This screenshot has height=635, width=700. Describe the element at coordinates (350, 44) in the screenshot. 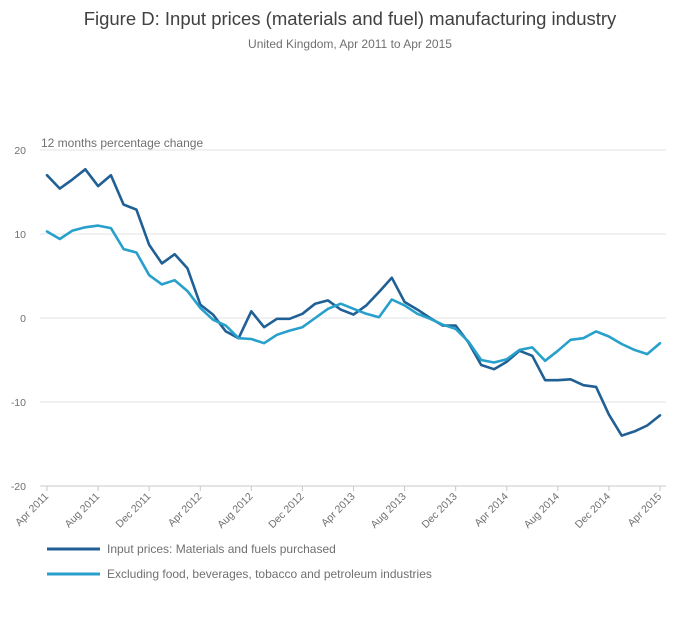

I see `chart-subtitle: United Kingdom, Apr 2011 to Apr 2015` at that location.